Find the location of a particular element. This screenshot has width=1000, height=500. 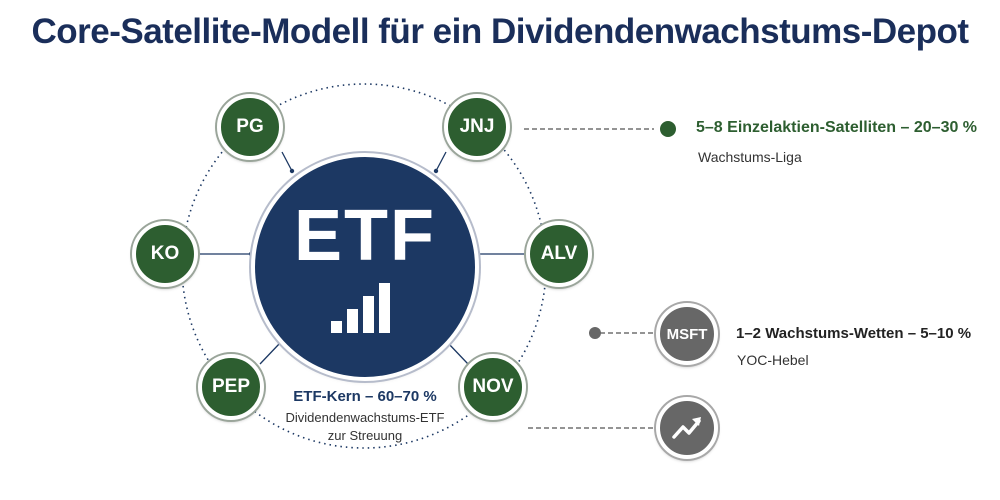

satellite-label: KO is located at coordinates (165, 253).